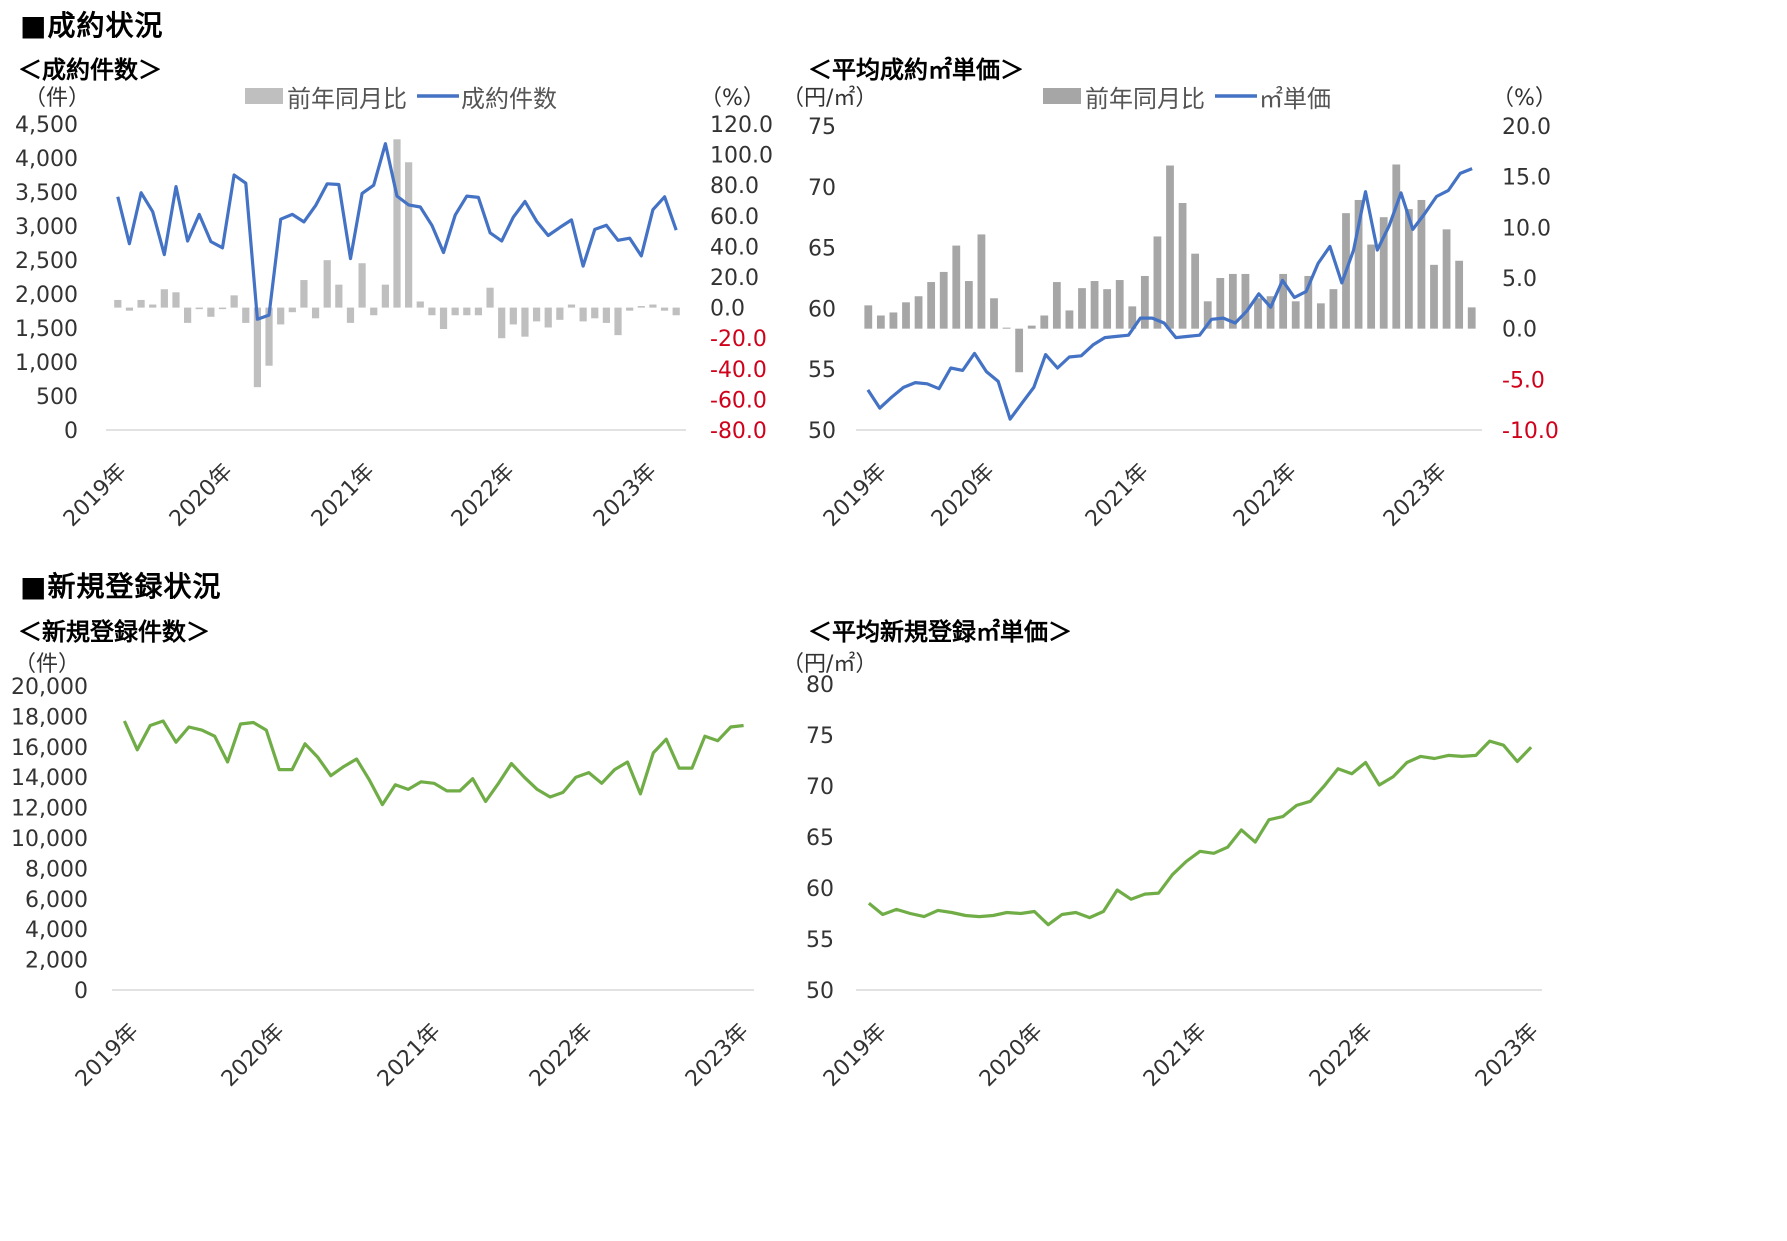  What do you see at coordinates (732, 98) in the screenshot?
I see `unit-right-contracts: （%）` at bounding box center [732, 98].